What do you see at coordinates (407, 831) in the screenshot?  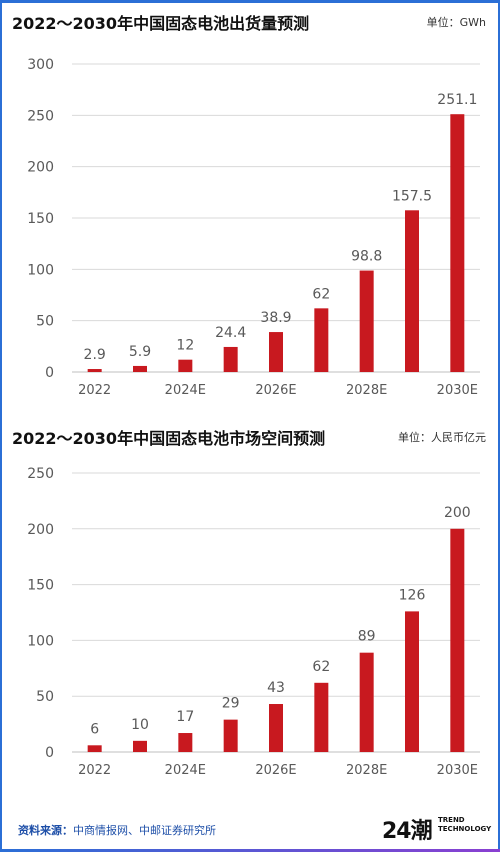 I see `logo-mark: 24潮` at bounding box center [407, 831].